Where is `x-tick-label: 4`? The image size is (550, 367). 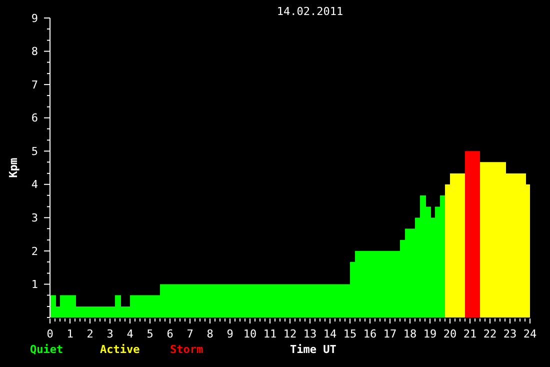 x-tick-label: 4 is located at coordinates (130, 334).